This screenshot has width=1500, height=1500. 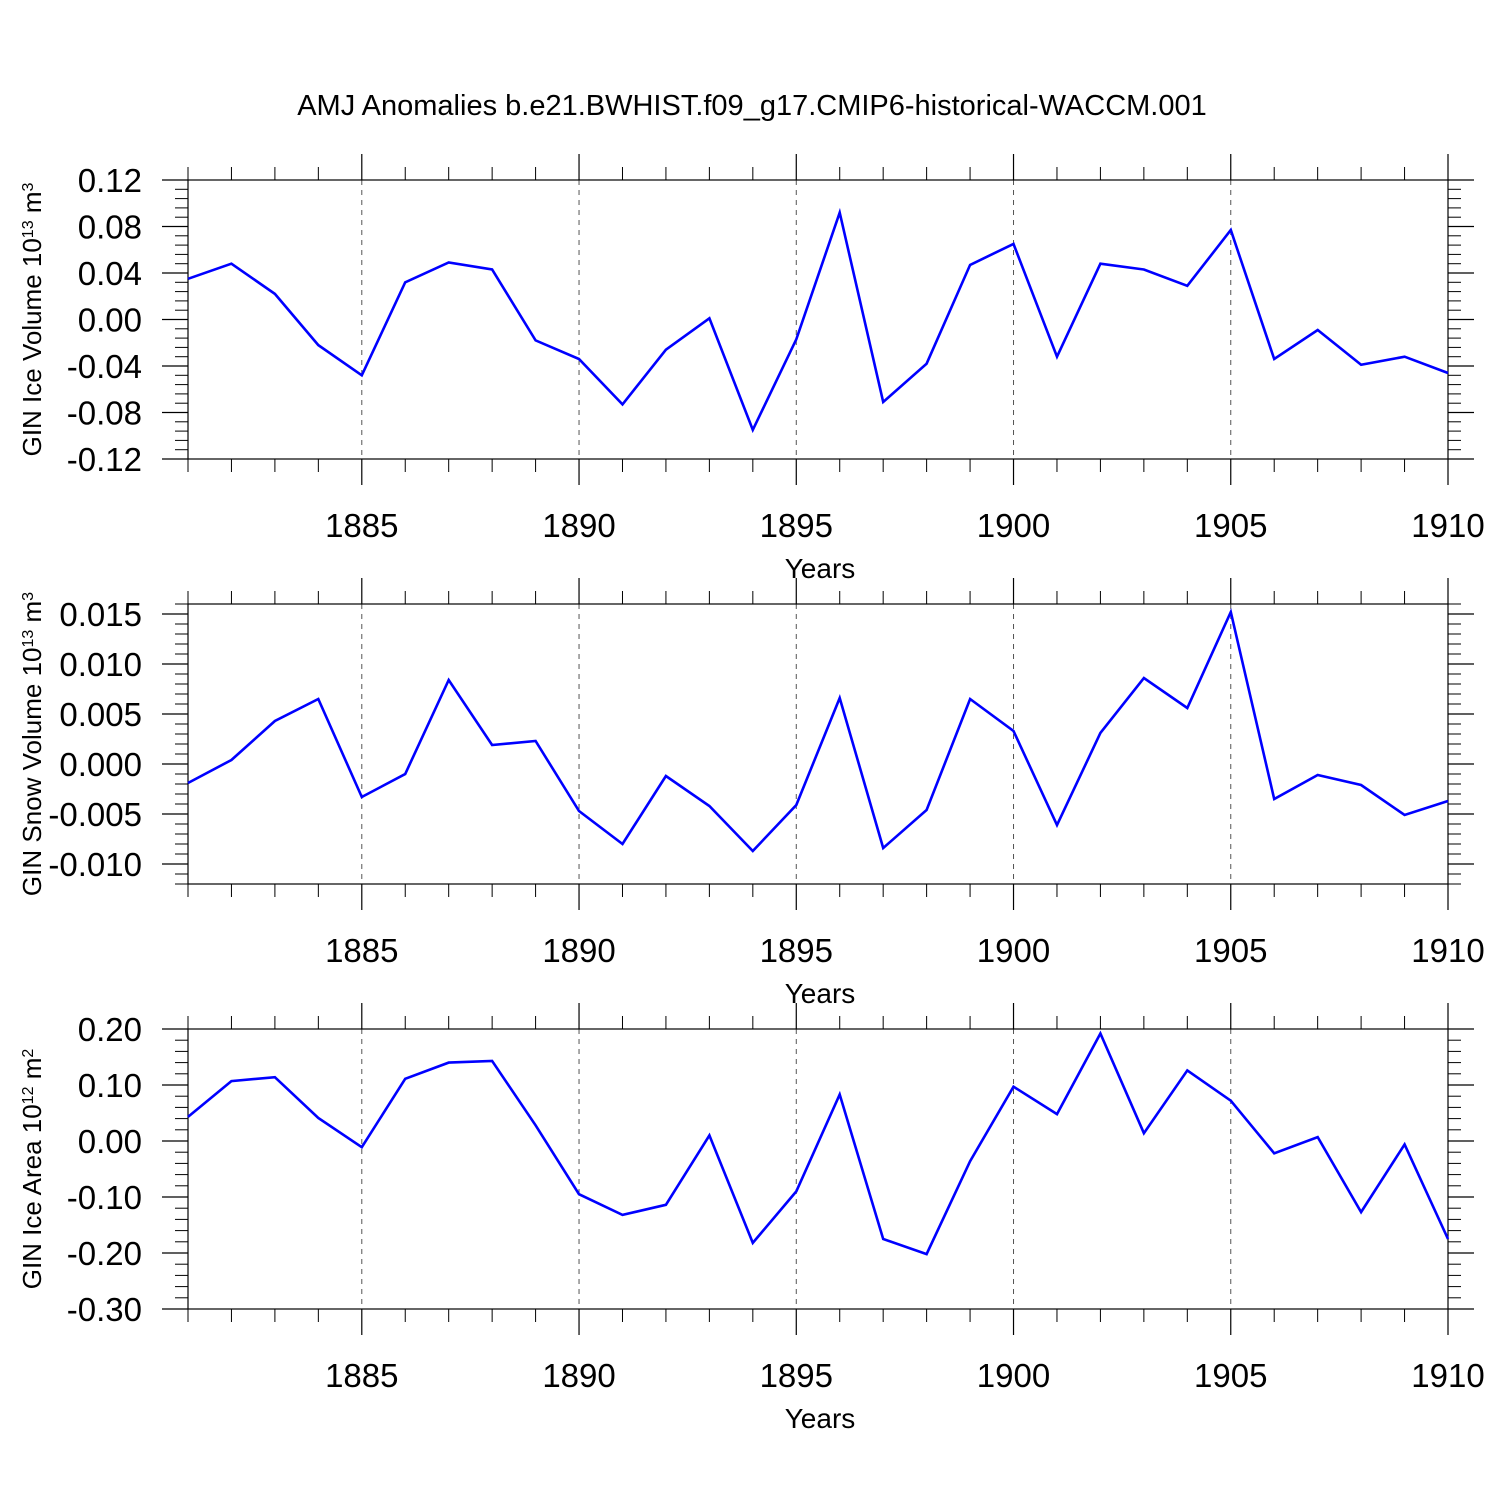 I want to click on y-tick-label: 0.04, so click(x=110, y=273).